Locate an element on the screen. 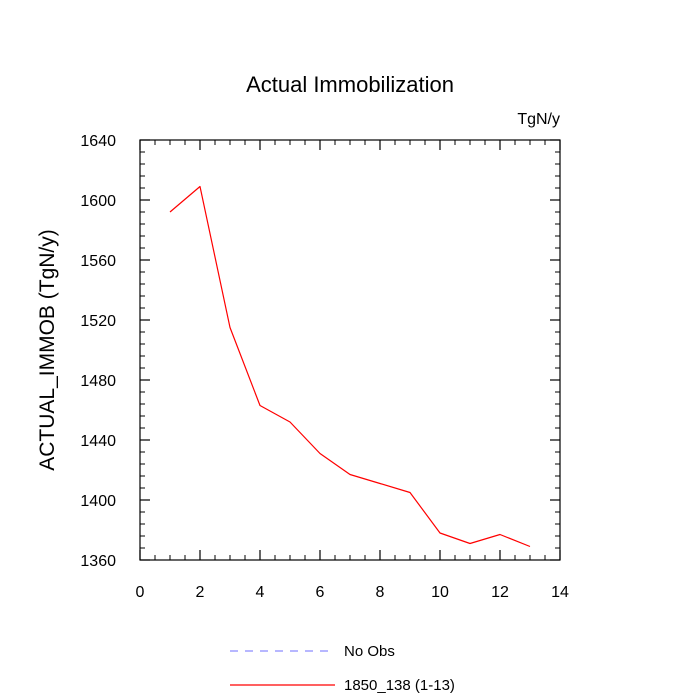 This screenshot has width=700, height=700. x-tick-label: 12 is located at coordinates (500, 592).